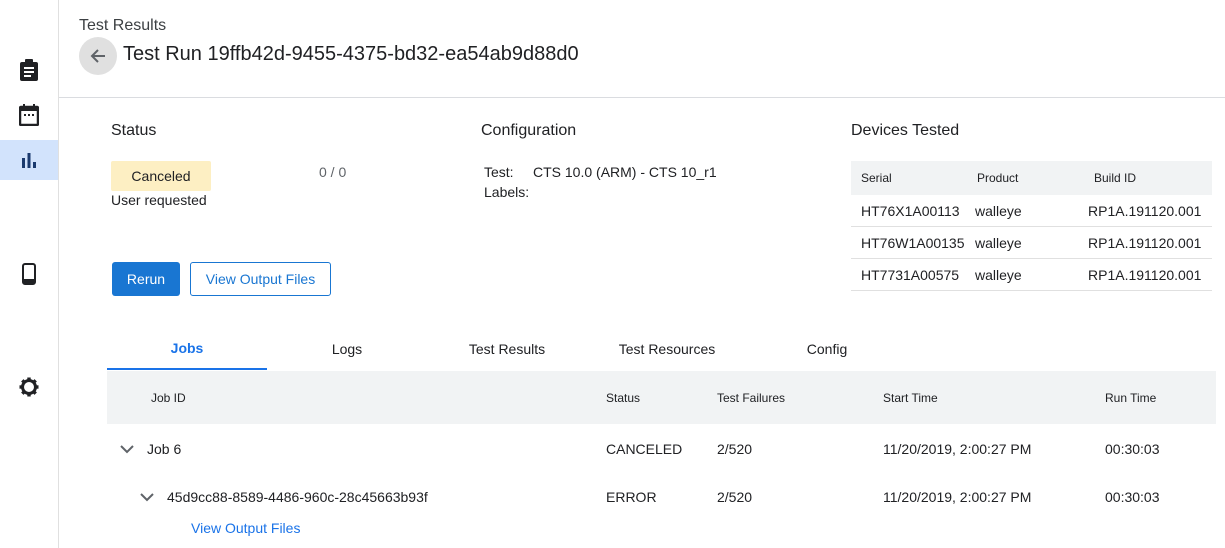  What do you see at coordinates (751, 397) in the screenshot?
I see `col-test-failures: Test Failures` at bounding box center [751, 397].